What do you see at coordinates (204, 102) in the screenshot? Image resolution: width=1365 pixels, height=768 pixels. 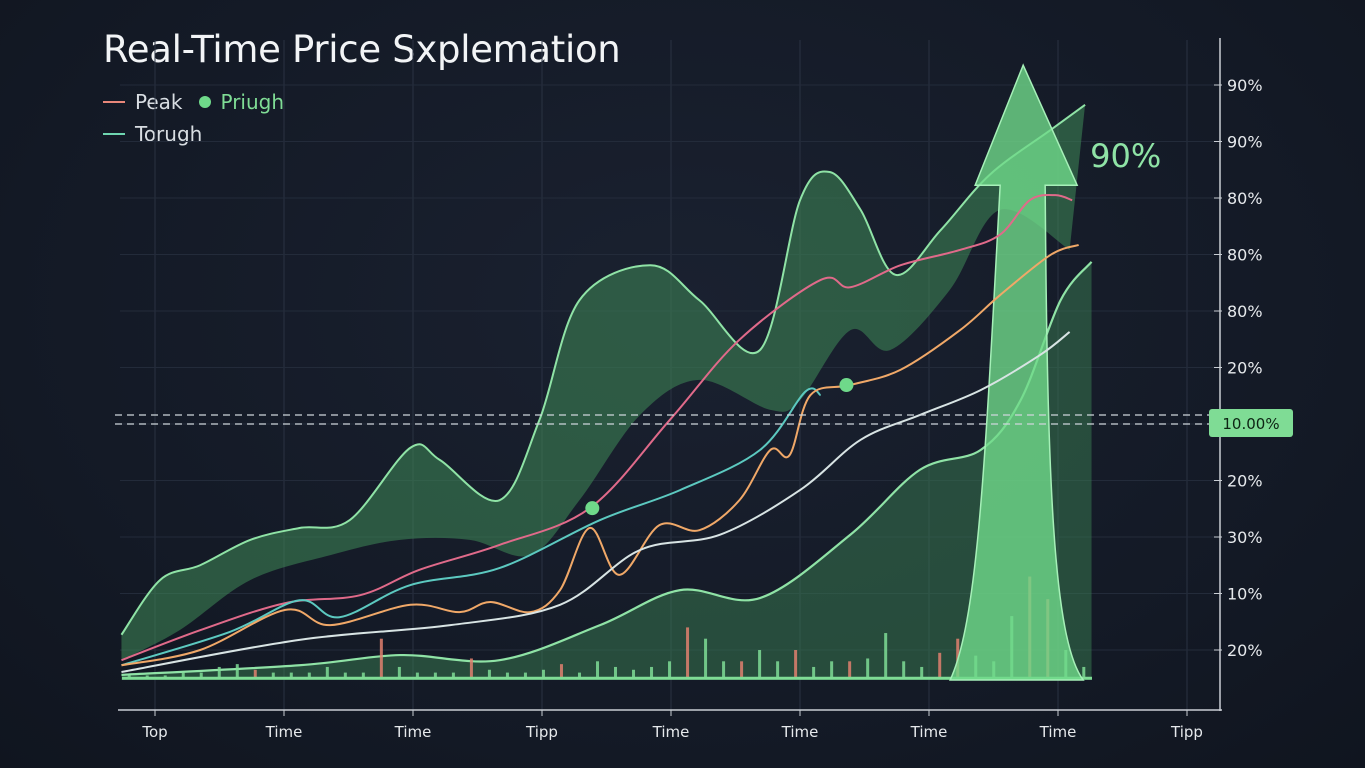 I see `legend-dot-icon` at bounding box center [204, 102].